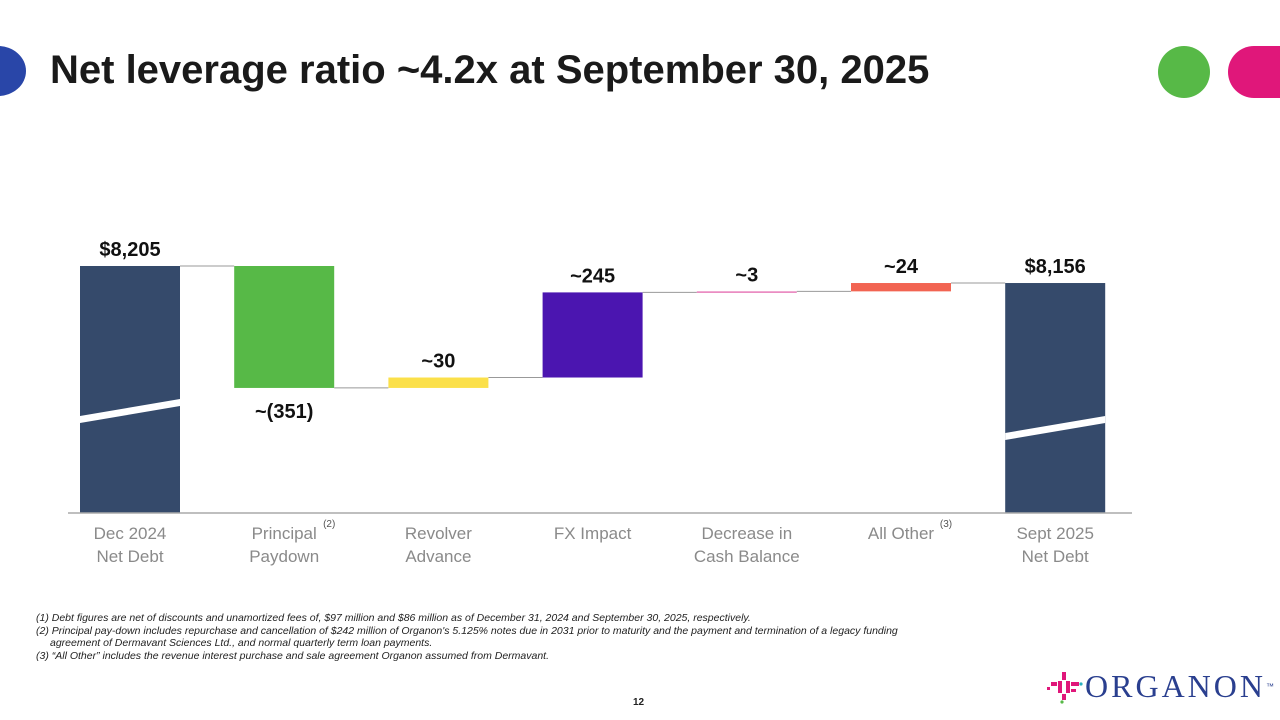  What do you see at coordinates (130, 533) in the screenshot?
I see `category-label-0: Dec 2024` at bounding box center [130, 533].